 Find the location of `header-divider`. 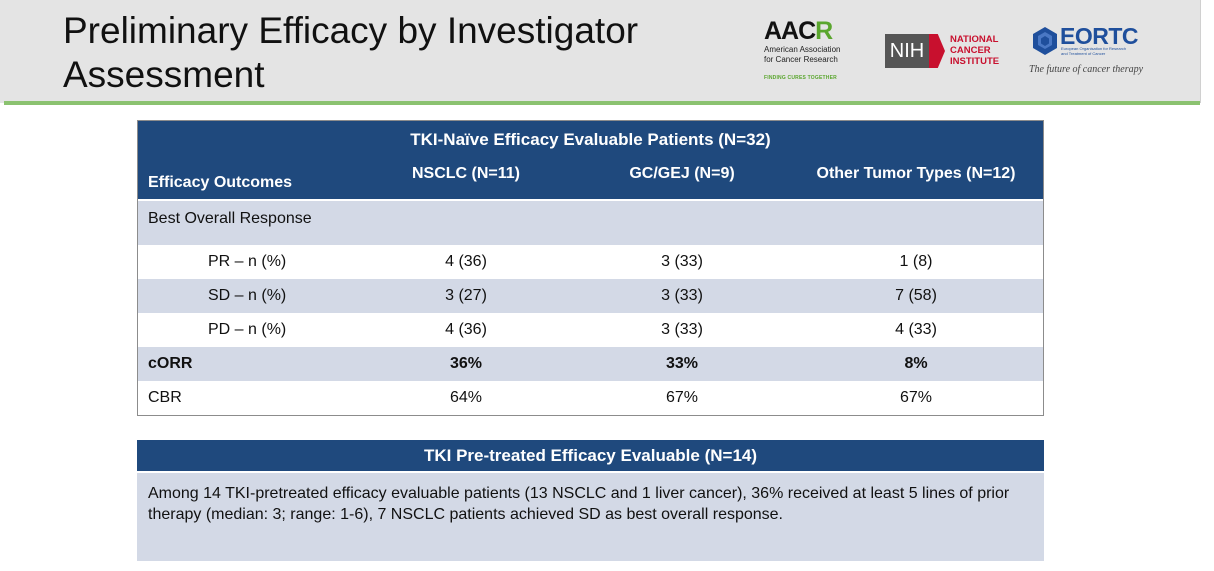

header-divider is located at coordinates (602, 103).